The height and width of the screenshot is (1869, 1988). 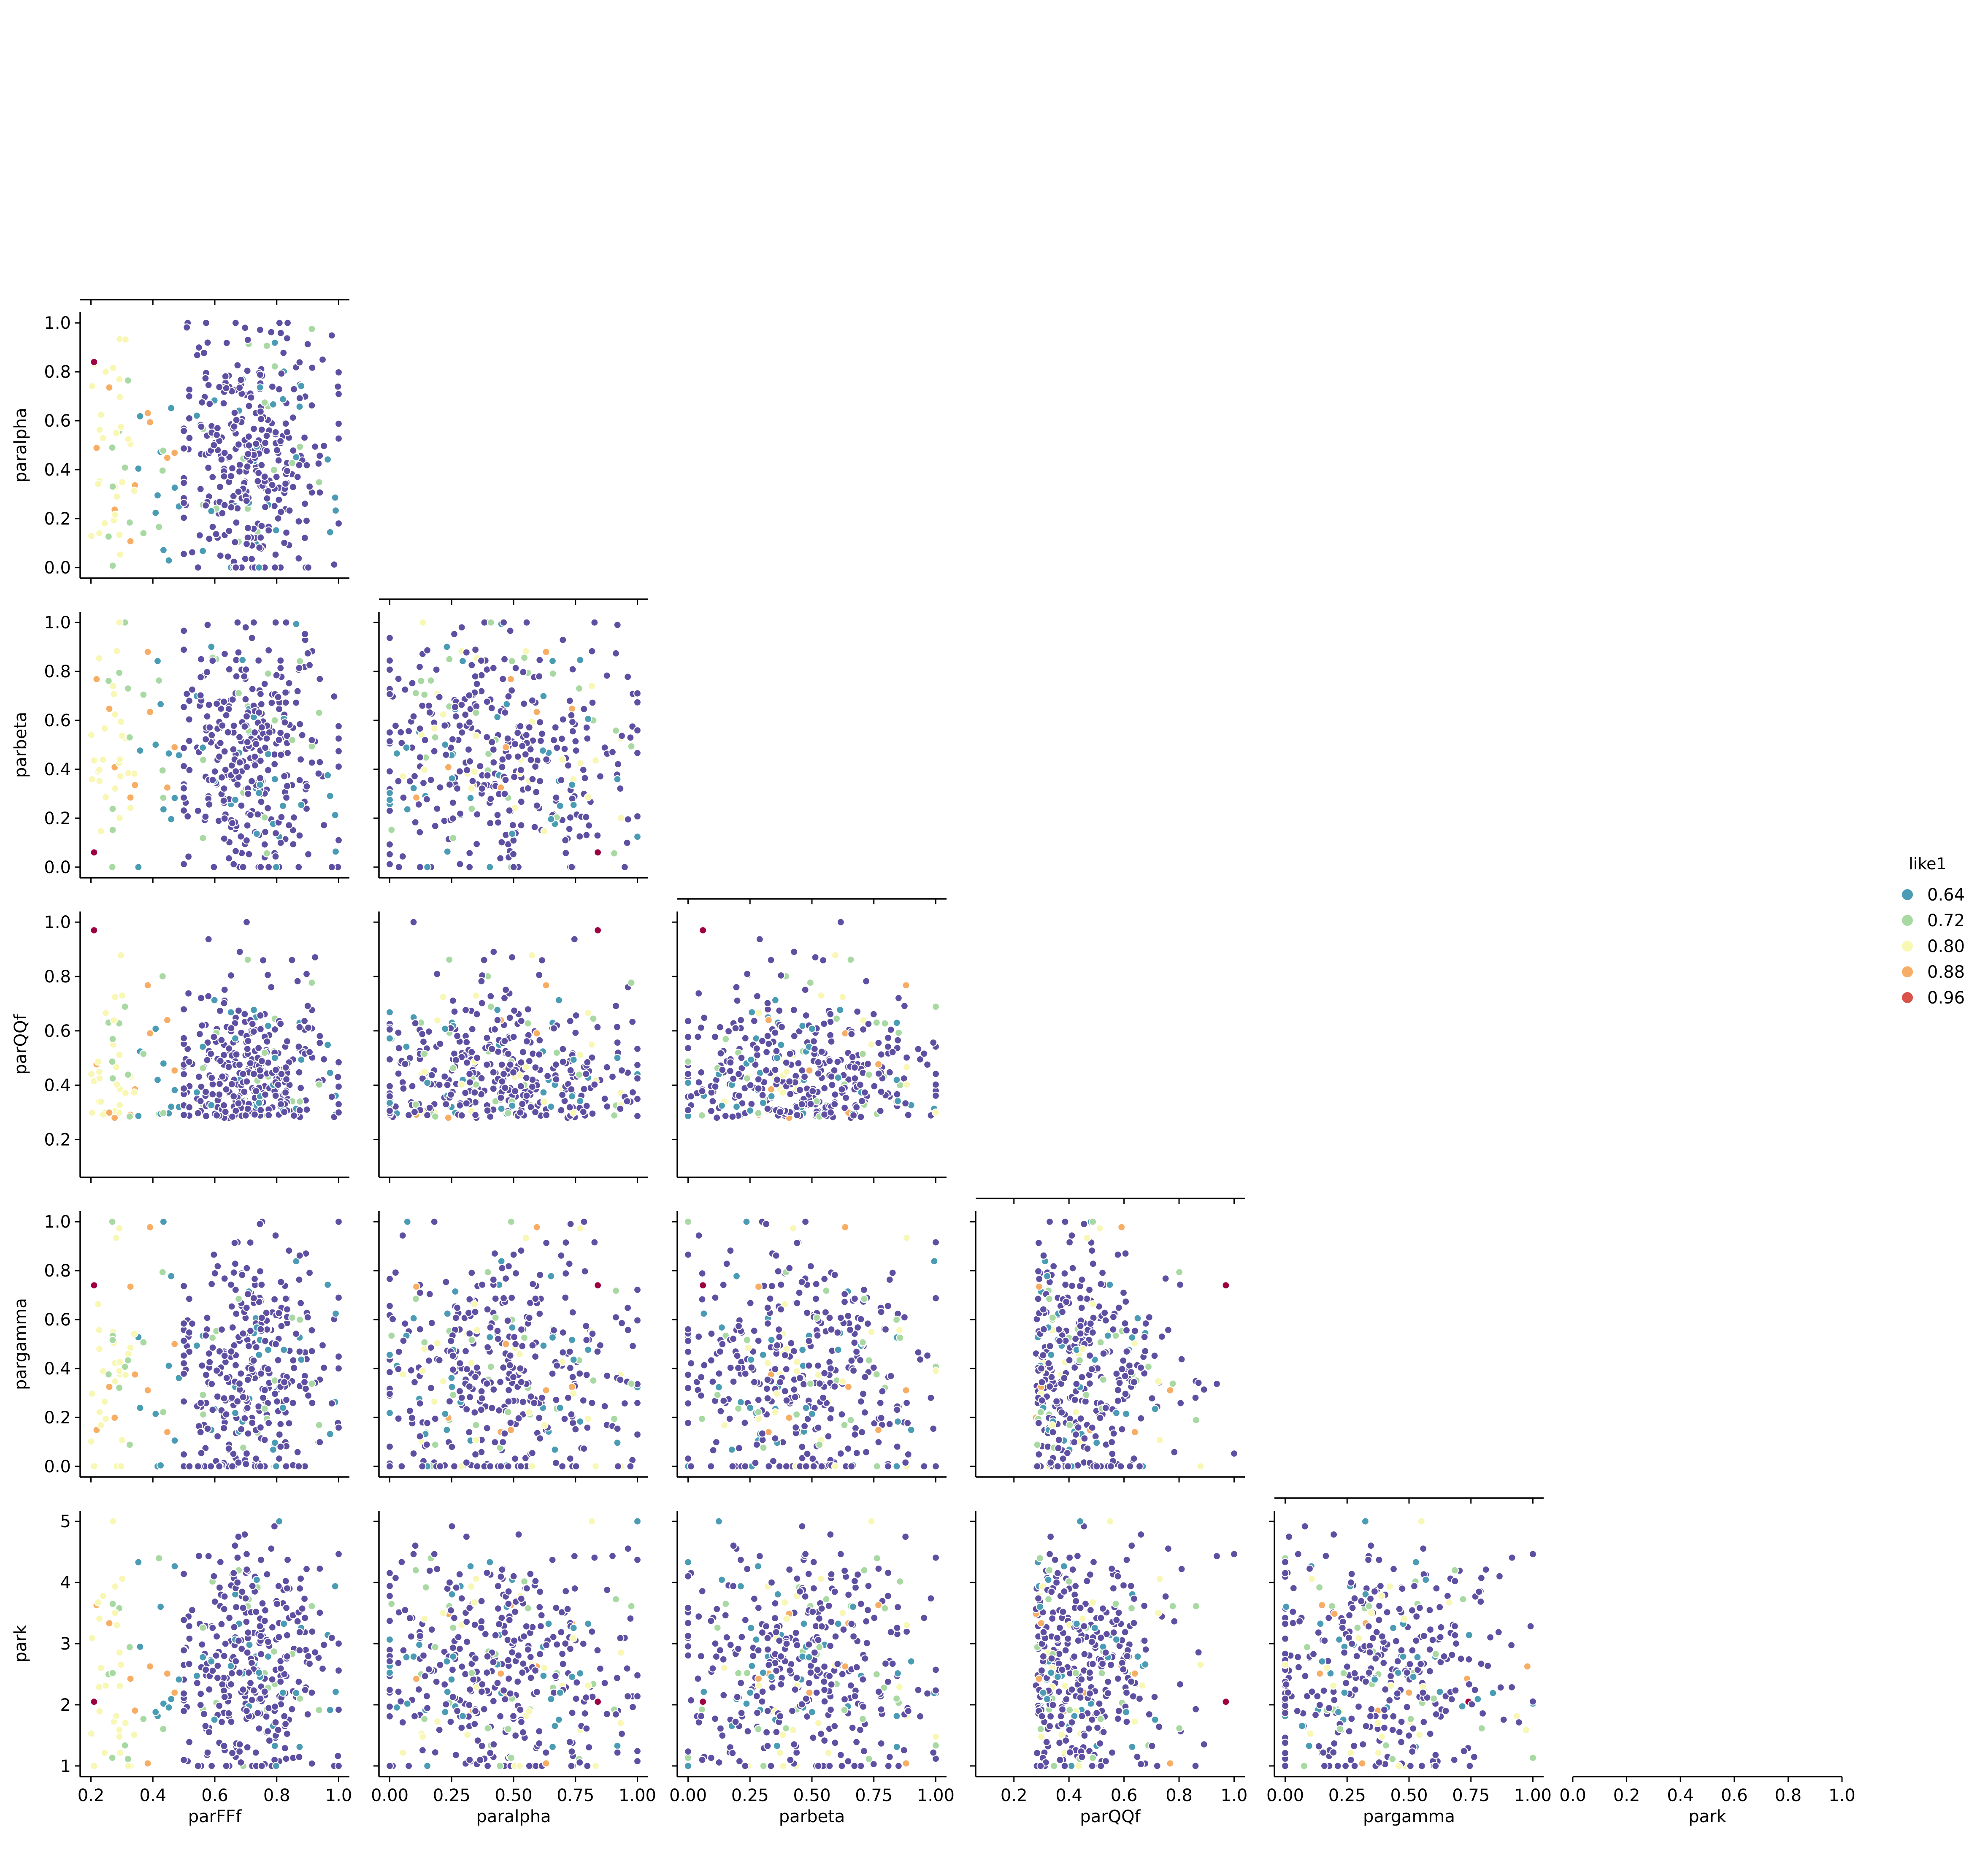 I want to click on y-tick-label: 0.6, so click(x=57, y=720).